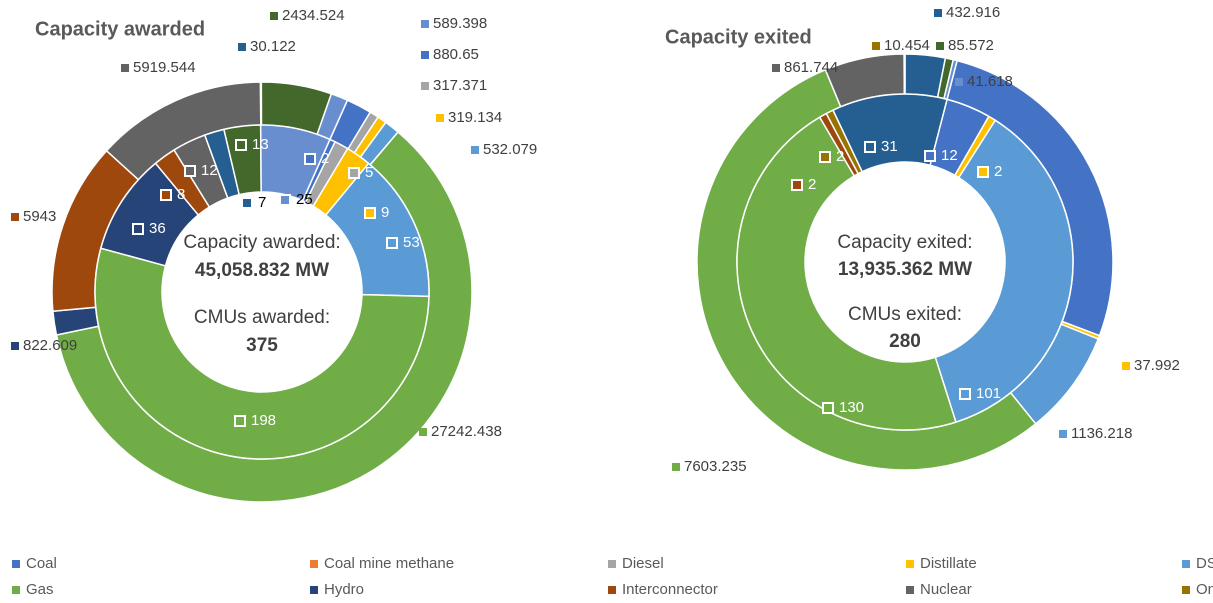 The width and height of the screenshot is (1213, 603). Describe the element at coordinates (164, 67) in the screenshot. I see `data-label: 5919.544` at that location.